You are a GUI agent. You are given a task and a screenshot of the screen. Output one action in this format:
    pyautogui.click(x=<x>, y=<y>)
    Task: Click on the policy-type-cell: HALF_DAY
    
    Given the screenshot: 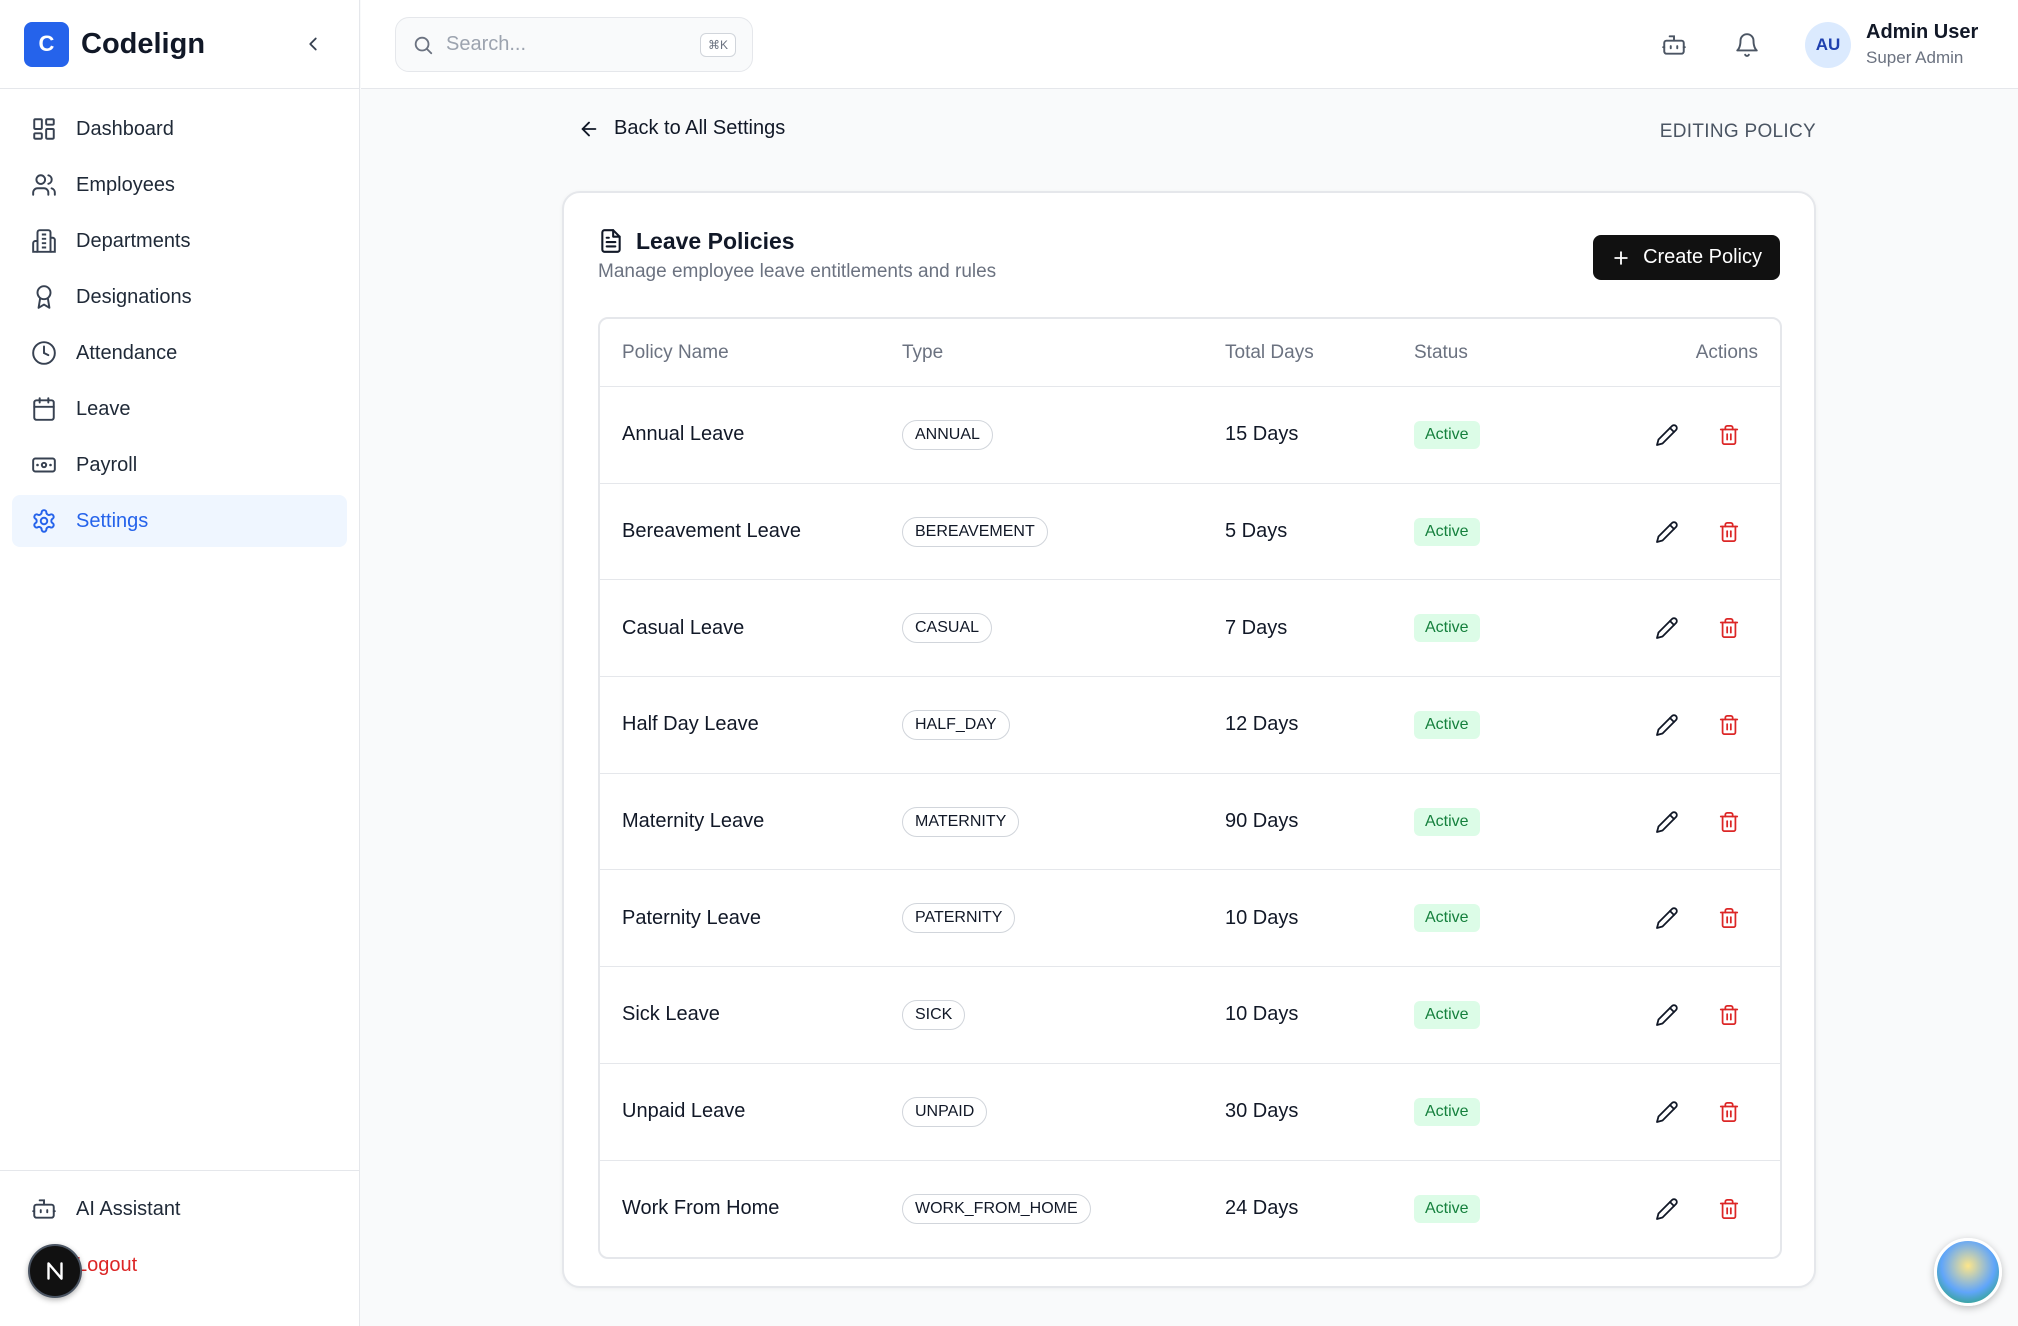 What is the action you would take?
    pyautogui.click(x=1063, y=724)
    